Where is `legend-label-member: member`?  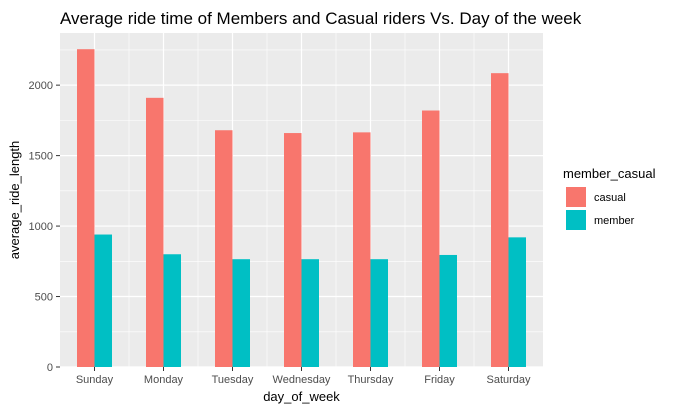 legend-label-member: member is located at coordinates (614, 221).